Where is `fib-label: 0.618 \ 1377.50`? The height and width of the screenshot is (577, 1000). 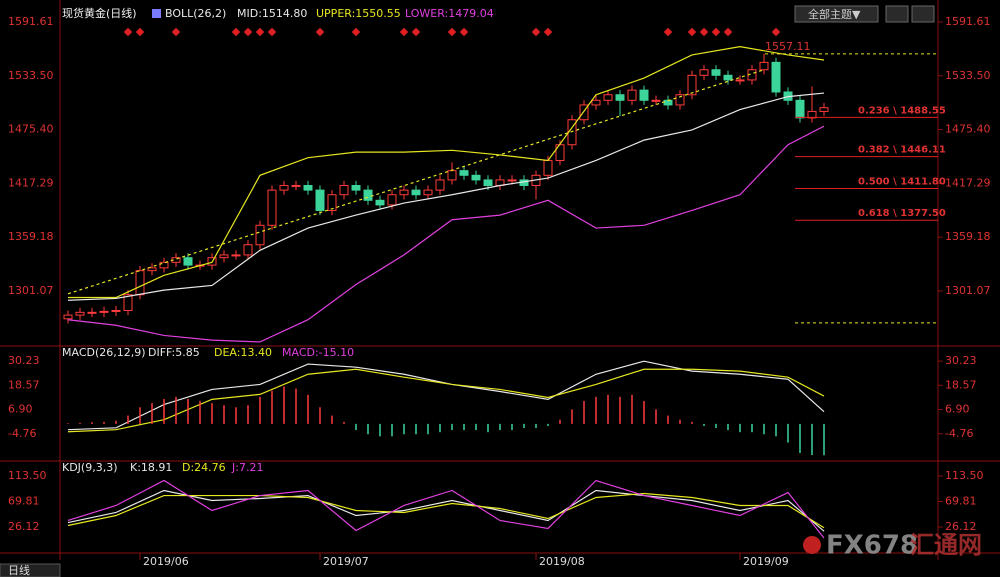 fib-label: 0.618 \ 1377.50 is located at coordinates (902, 213).